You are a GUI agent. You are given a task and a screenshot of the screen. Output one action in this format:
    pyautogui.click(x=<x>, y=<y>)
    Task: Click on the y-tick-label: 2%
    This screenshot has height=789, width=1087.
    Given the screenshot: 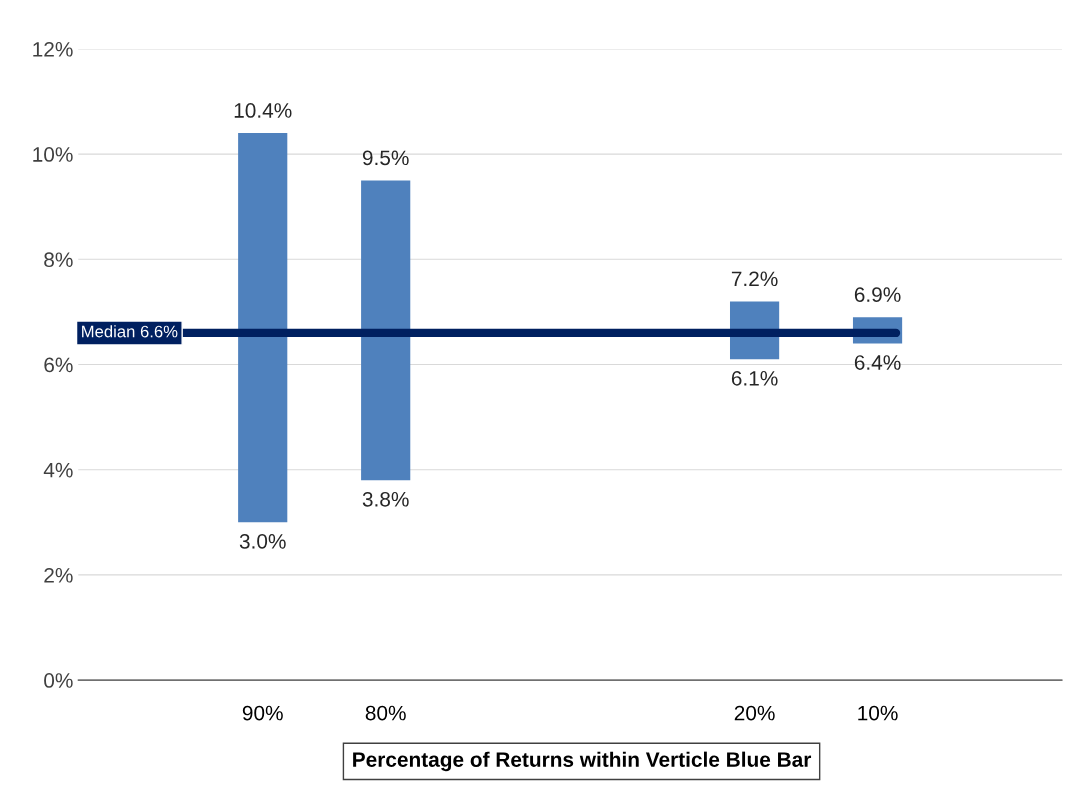 What is the action you would take?
    pyautogui.click(x=58, y=575)
    